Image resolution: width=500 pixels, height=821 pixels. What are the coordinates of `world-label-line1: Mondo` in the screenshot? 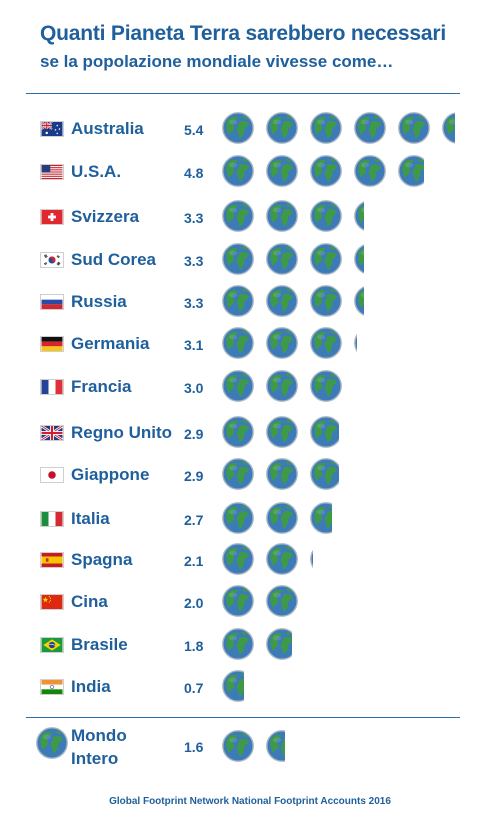 It's located at (99, 735).